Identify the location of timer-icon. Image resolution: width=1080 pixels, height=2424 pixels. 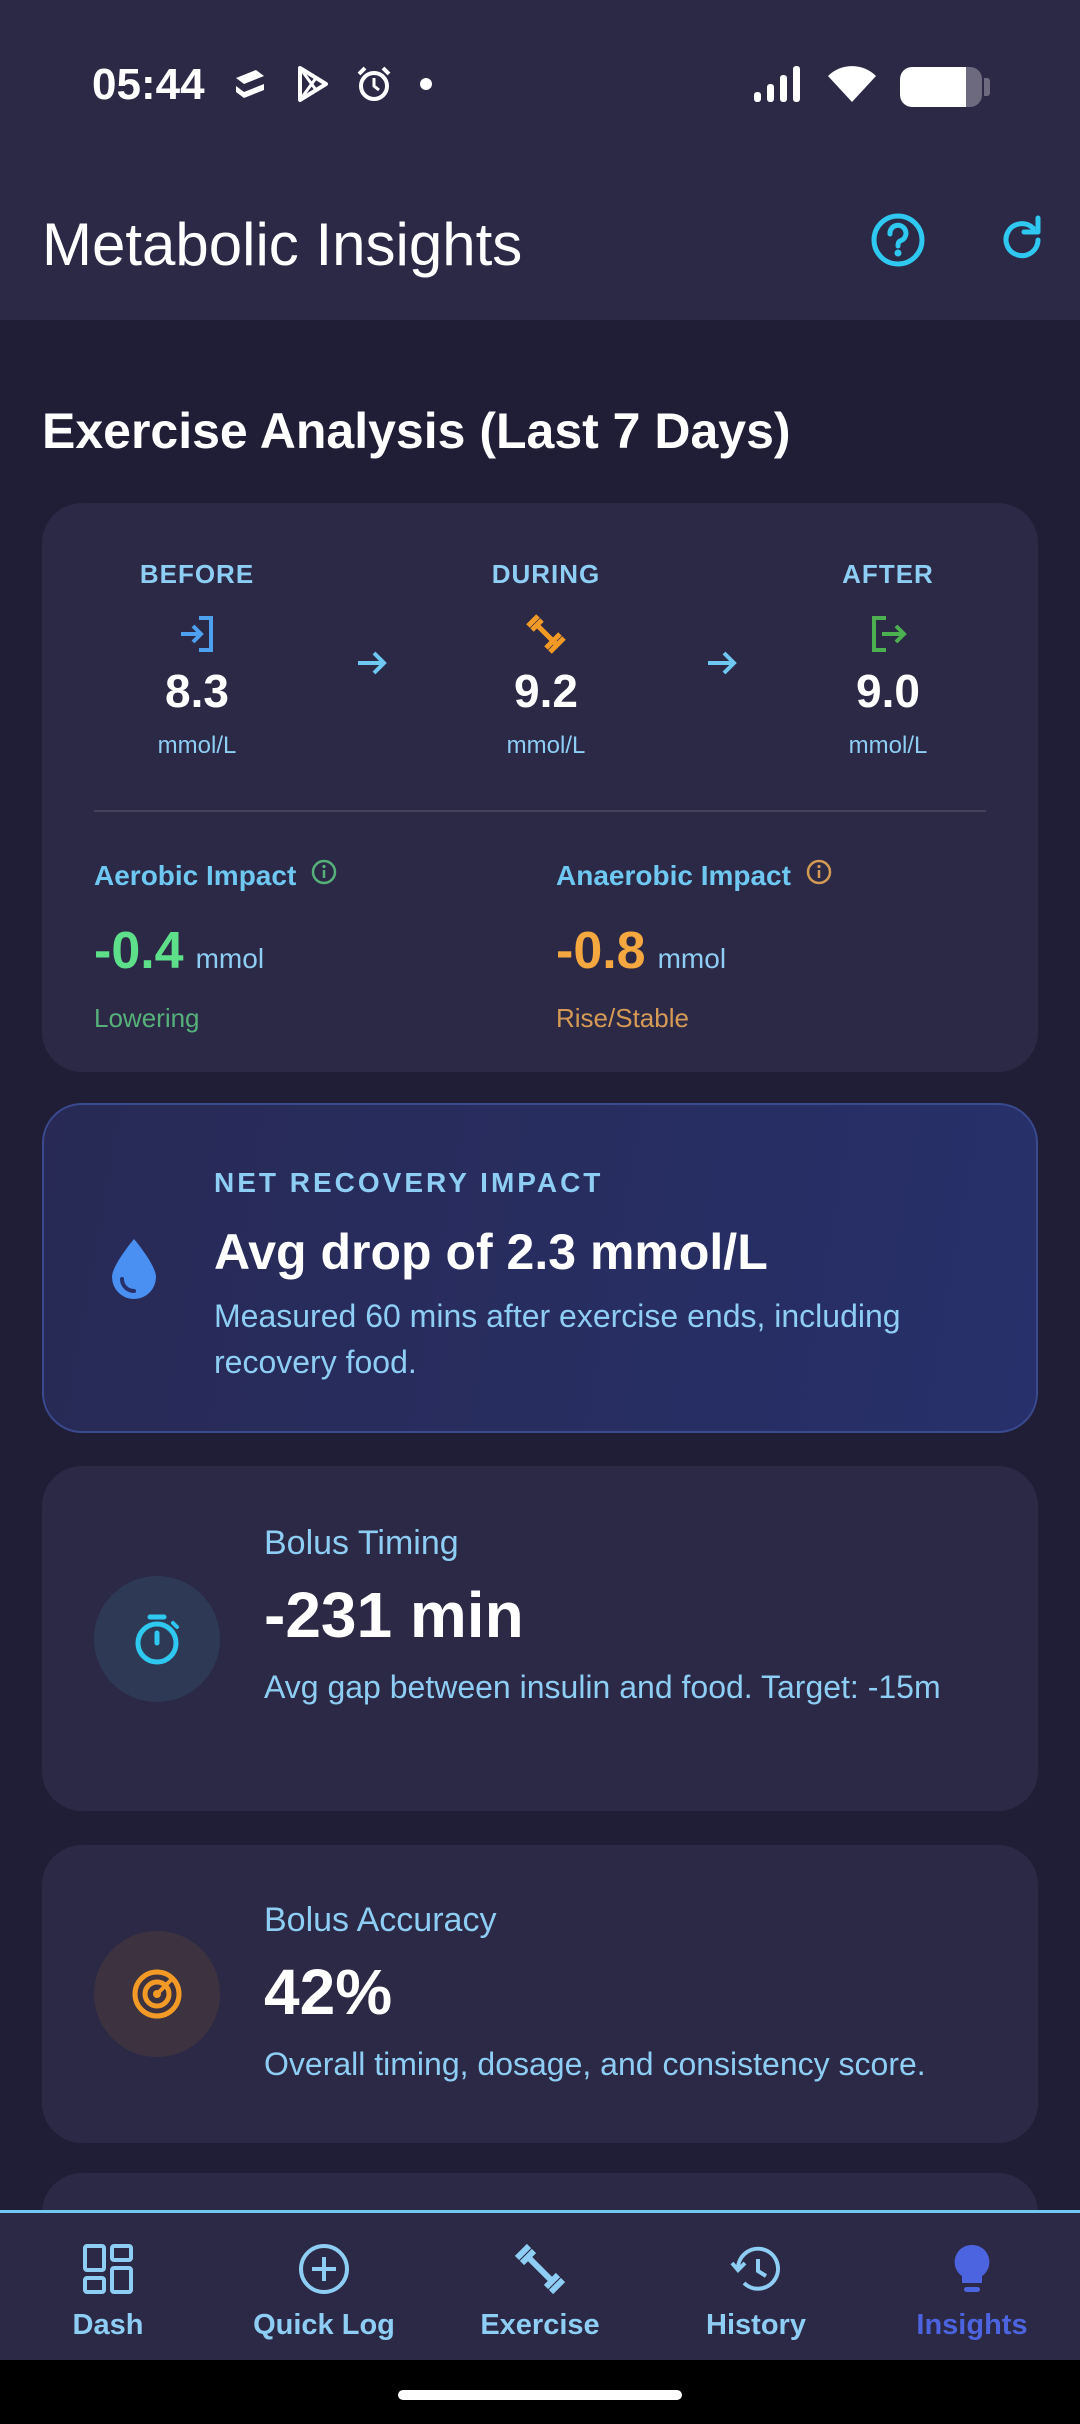
(157, 1639).